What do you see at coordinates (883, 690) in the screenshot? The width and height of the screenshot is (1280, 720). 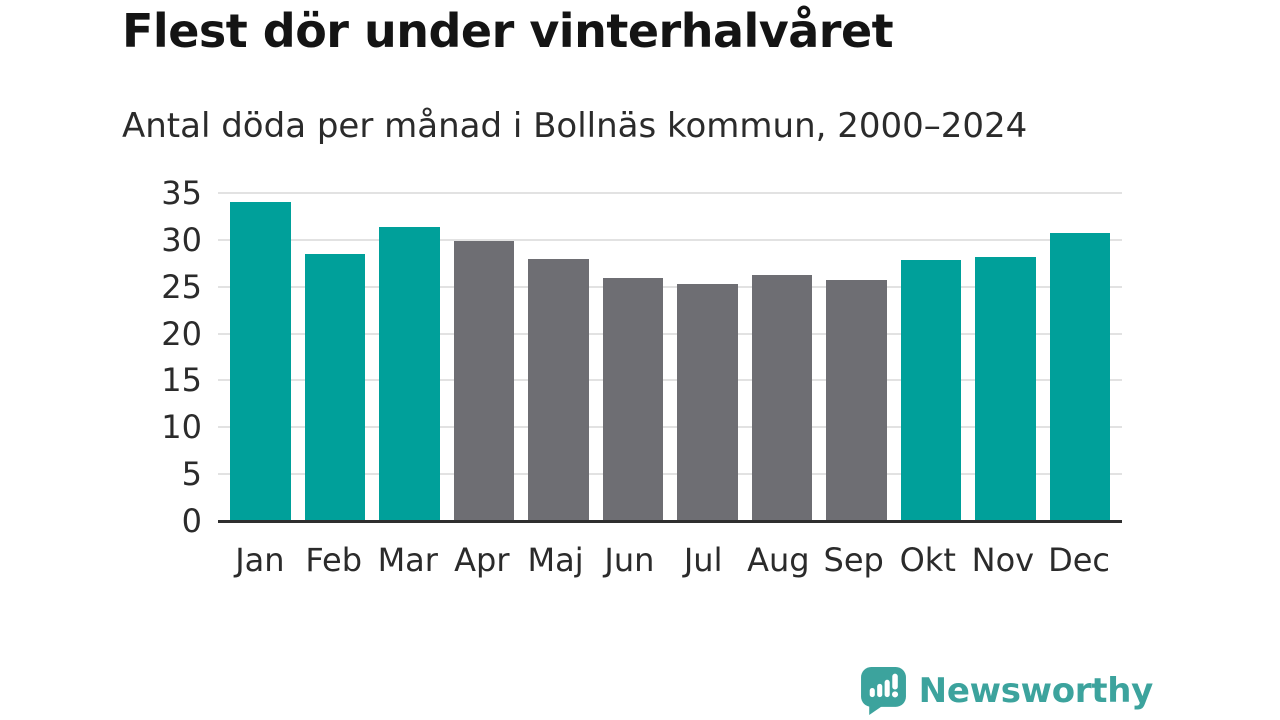 I see `newsworthy-logo-icon` at bounding box center [883, 690].